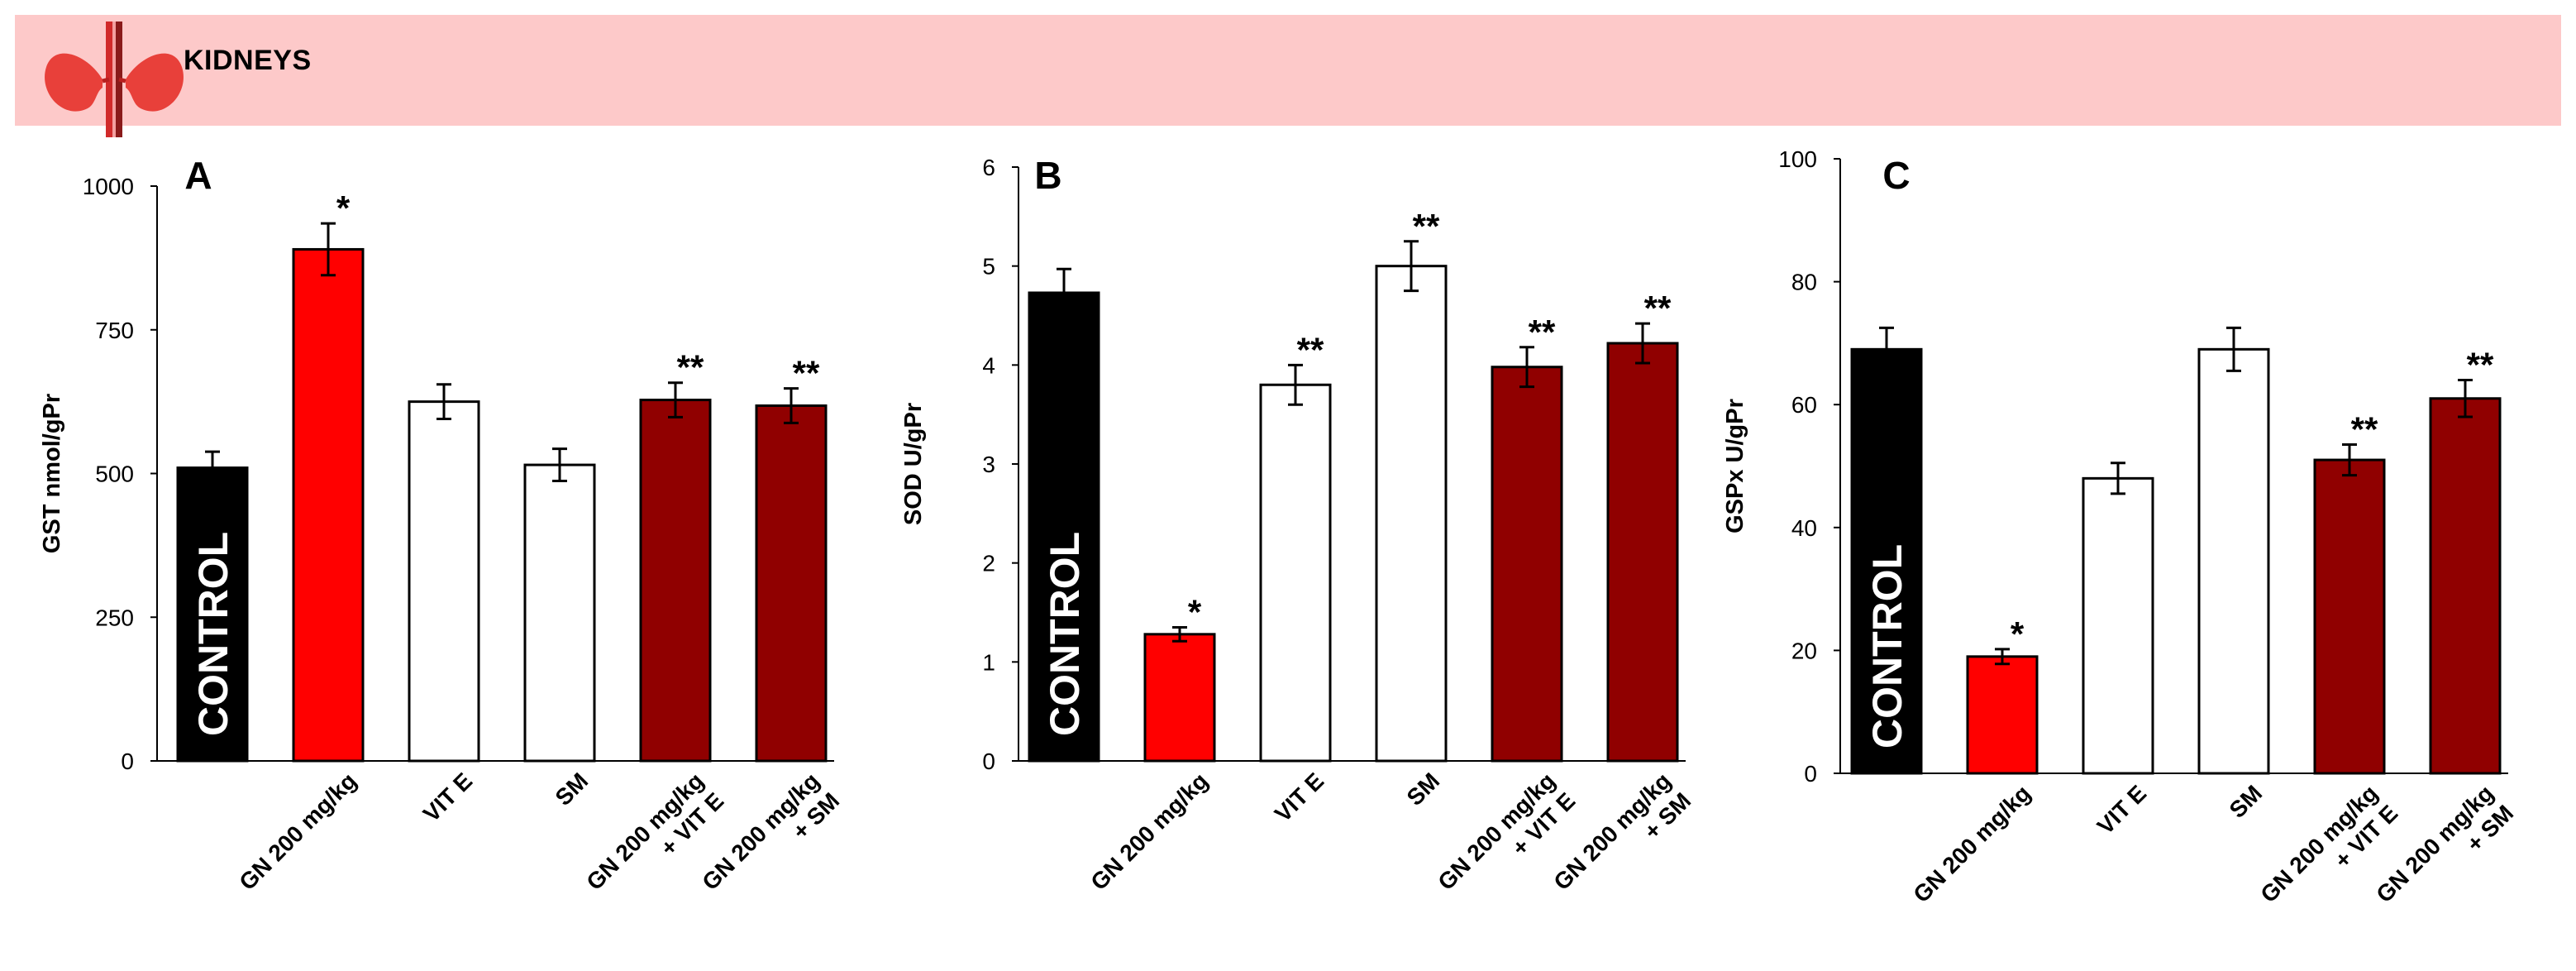 The image size is (2576, 971). Describe the element at coordinates (1896, 175) in the screenshot. I see `panel-label: C` at that location.